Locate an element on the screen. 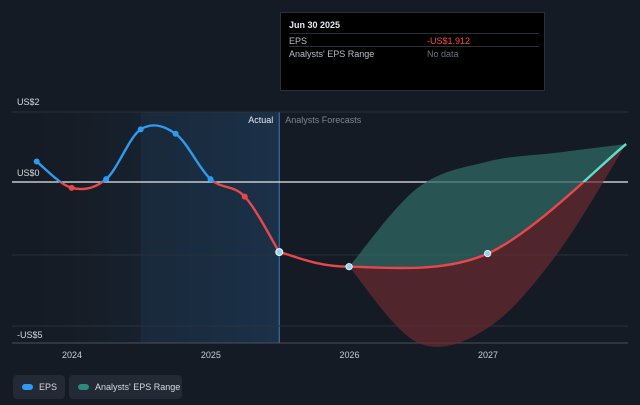 This screenshot has width=640, height=405. legend-eps: EPS is located at coordinates (39, 387).